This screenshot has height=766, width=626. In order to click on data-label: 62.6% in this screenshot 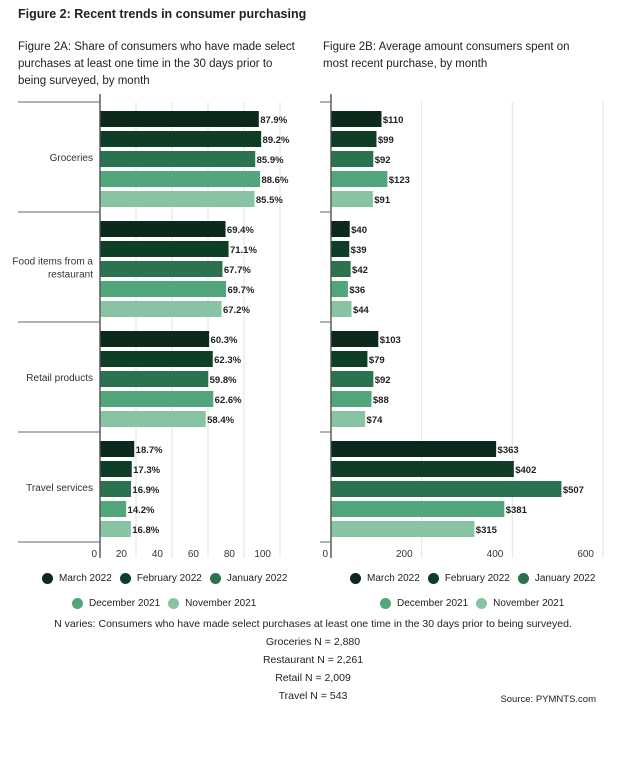, I will do `click(228, 400)`.